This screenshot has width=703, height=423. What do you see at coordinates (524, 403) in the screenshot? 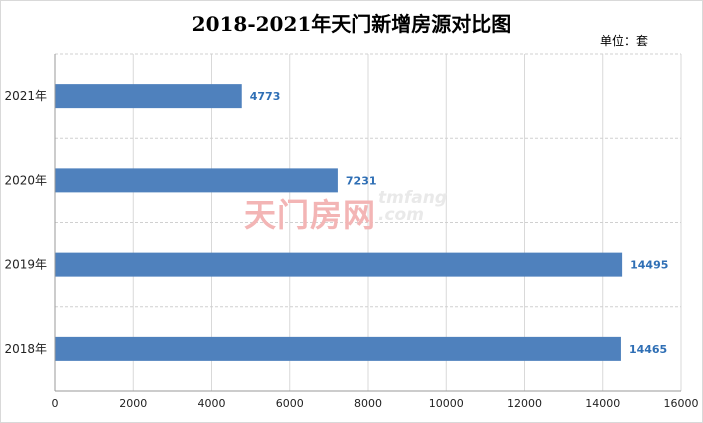
I see `x-tick-label: 12000` at bounding box center [524, 403].